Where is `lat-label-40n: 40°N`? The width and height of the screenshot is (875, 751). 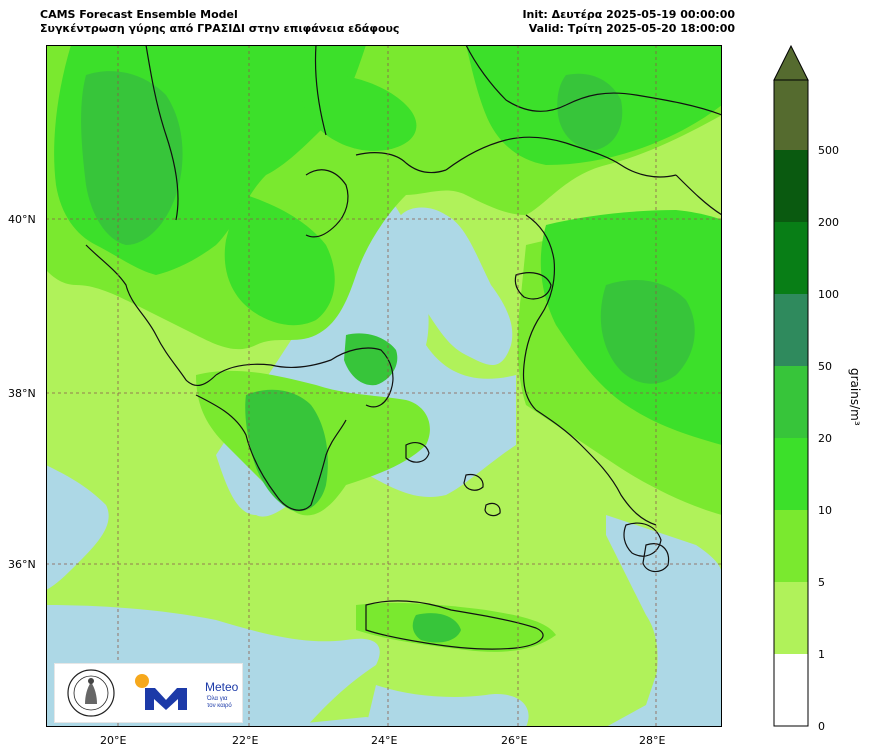 lat-label-40n: 40°N is located at coordinates (22, 219).